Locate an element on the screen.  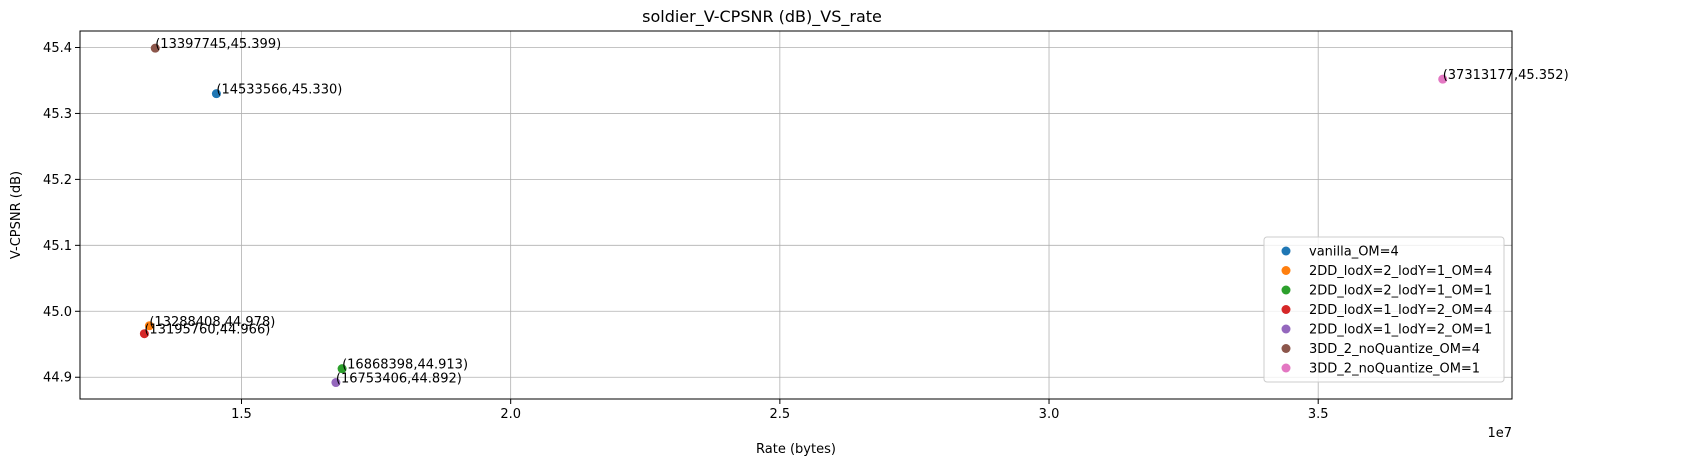
y-tick-label: 45.3 is located at coordinates (57, 114).